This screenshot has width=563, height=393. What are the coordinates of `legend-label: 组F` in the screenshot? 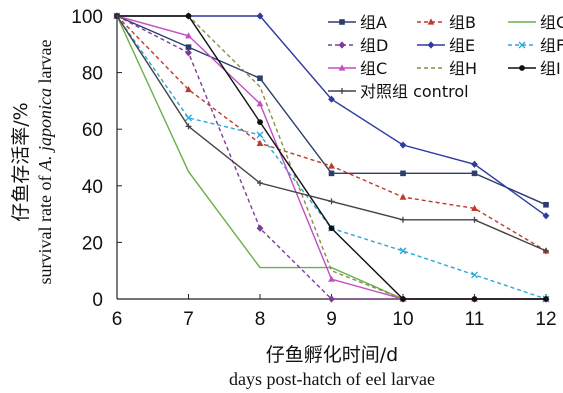 It's located at (551, 45).